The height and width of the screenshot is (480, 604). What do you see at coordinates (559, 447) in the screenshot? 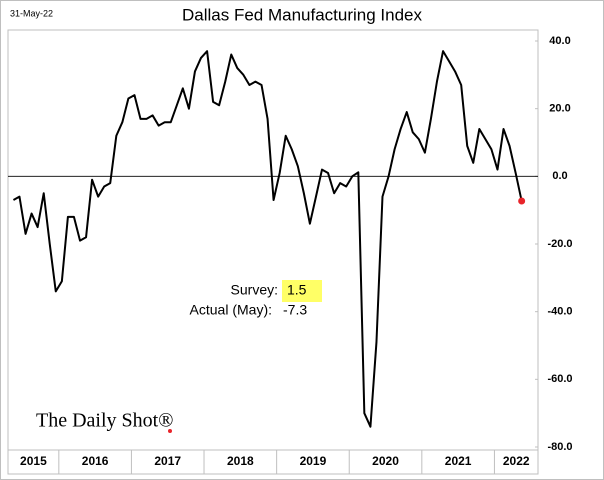
I see `y-tick-label: -80.0` at bounding box center [559, 447].